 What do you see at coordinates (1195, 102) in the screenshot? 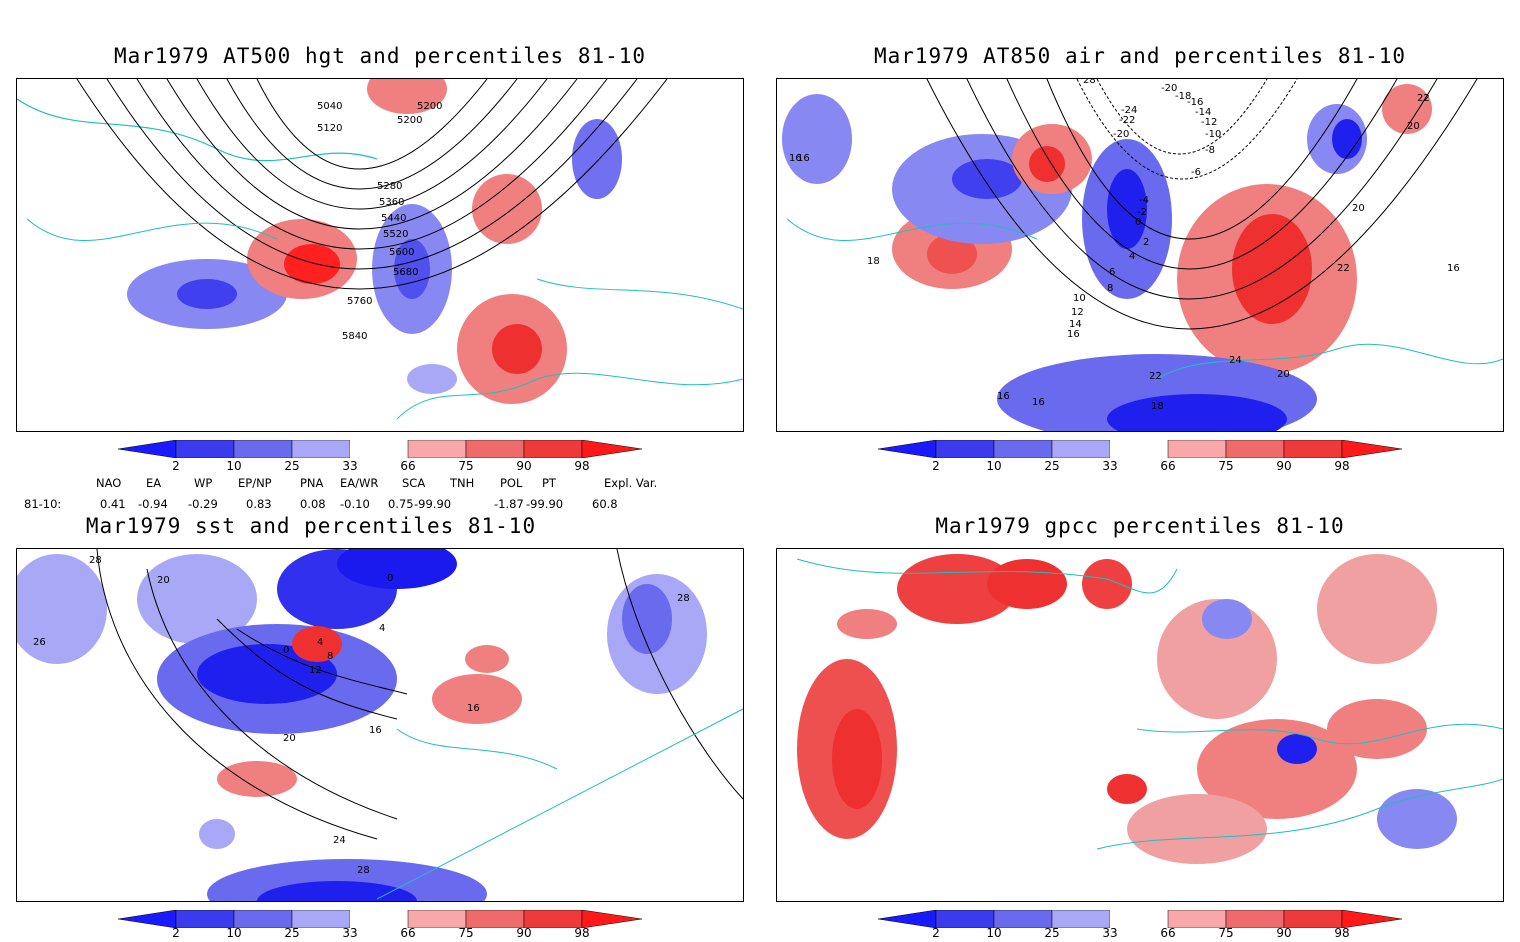
I see `contour-label: -16` at bounding box center [1195, 102].